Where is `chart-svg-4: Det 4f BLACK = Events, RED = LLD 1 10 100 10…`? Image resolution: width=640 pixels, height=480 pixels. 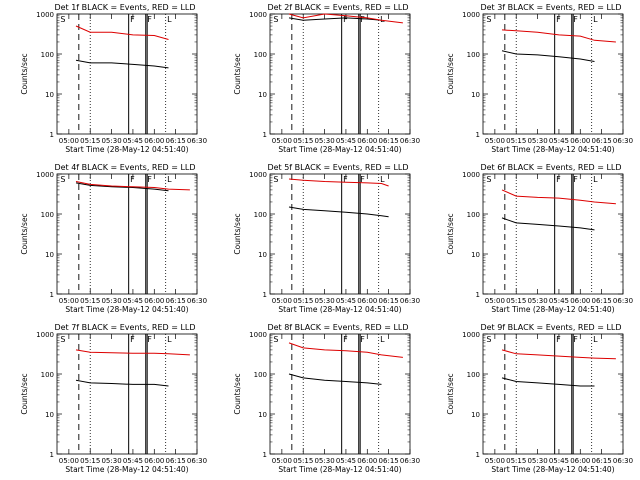
chart-svg-4: Det 4f BLACK = Events, RED = LLD 1 10 100 10… is located at coordinates (113, 238).